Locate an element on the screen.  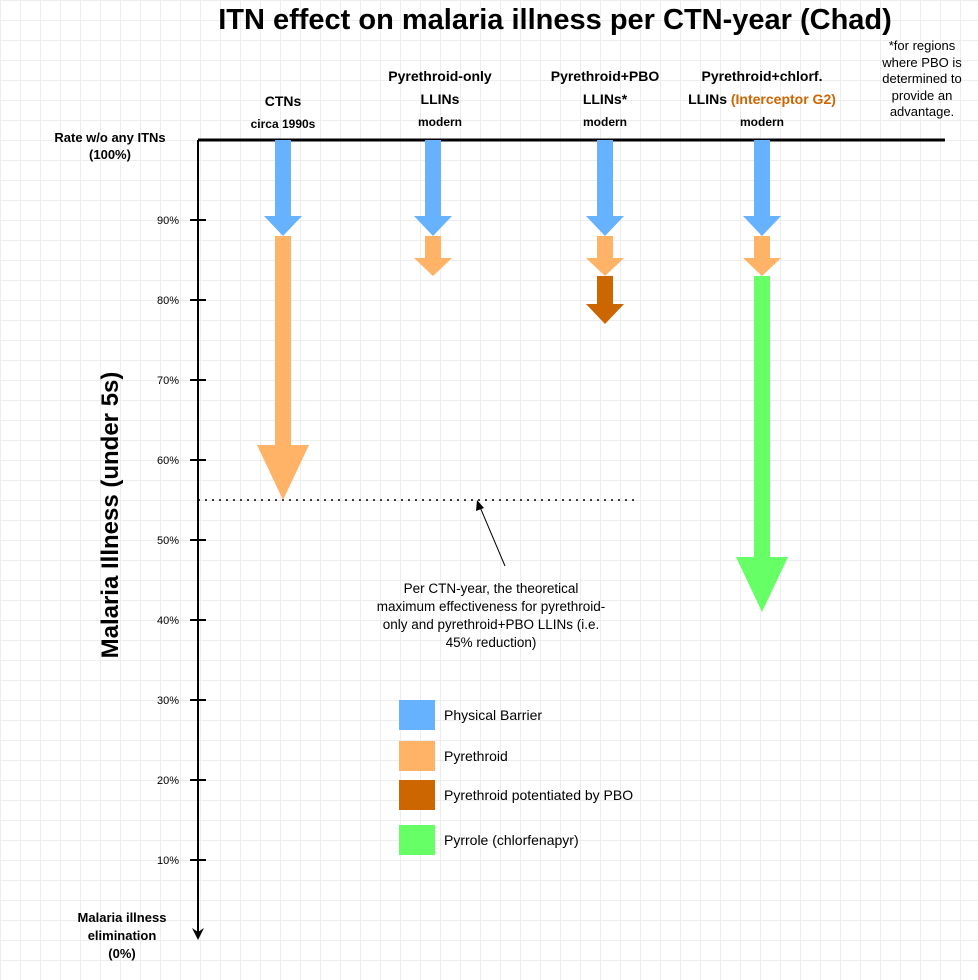
category-header-line2: circa 1990s is located at coordinates (283, 124).